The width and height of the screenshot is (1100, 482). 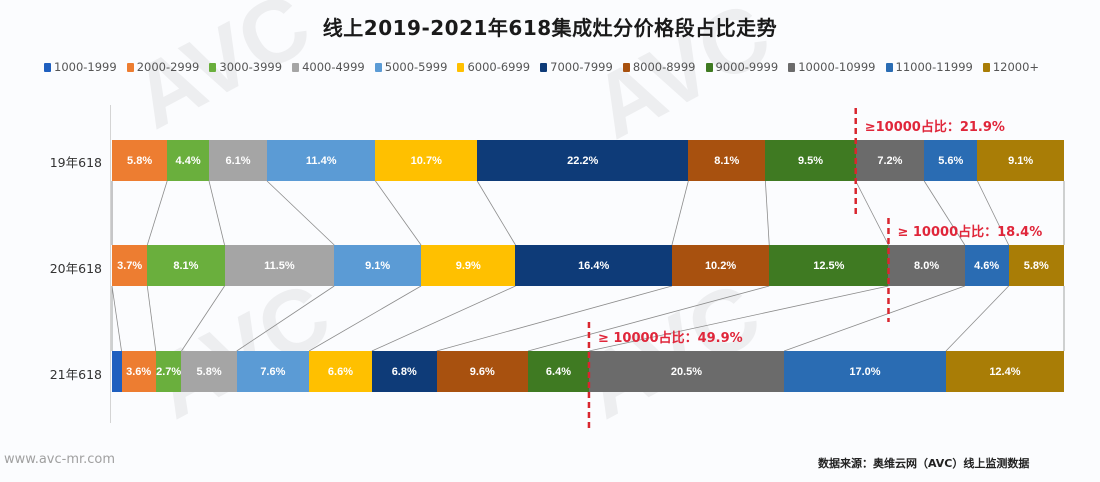 What do you see at coordinates (747, 67) in the screenshot?
I see `legend-label: 9000-9999` at bounding box center [747, 67].